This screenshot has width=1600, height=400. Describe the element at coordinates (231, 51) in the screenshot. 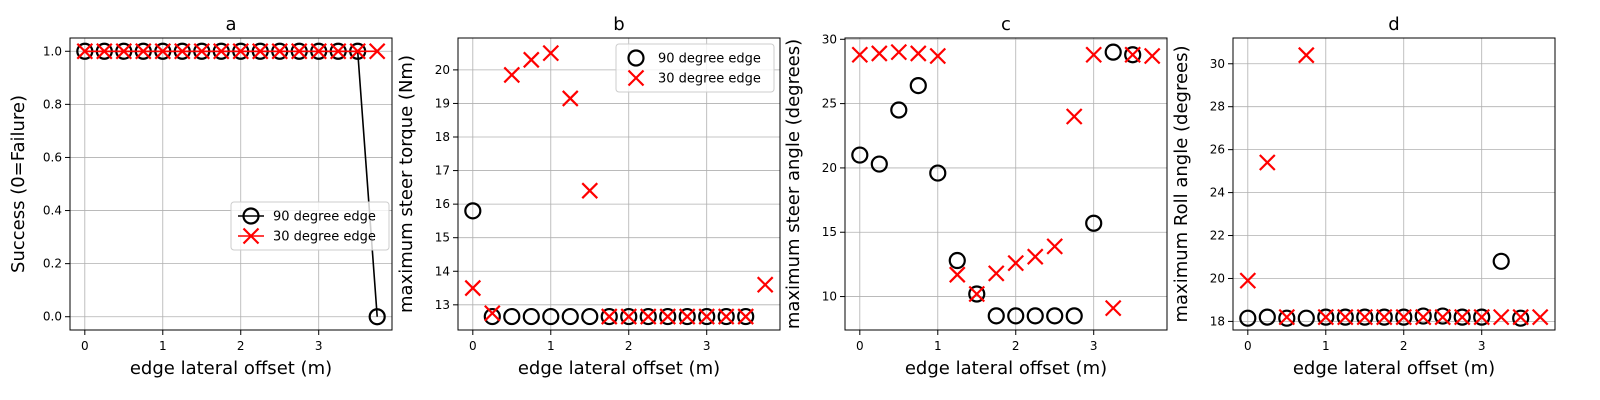

I see `series-x` at that location.